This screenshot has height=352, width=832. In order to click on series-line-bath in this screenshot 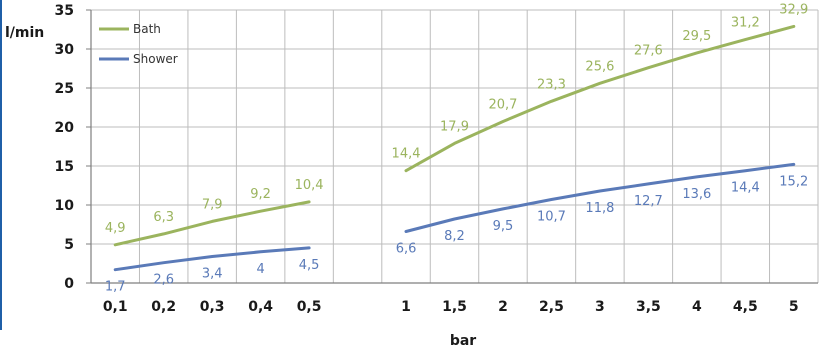, I will do `click(212, 223)`.